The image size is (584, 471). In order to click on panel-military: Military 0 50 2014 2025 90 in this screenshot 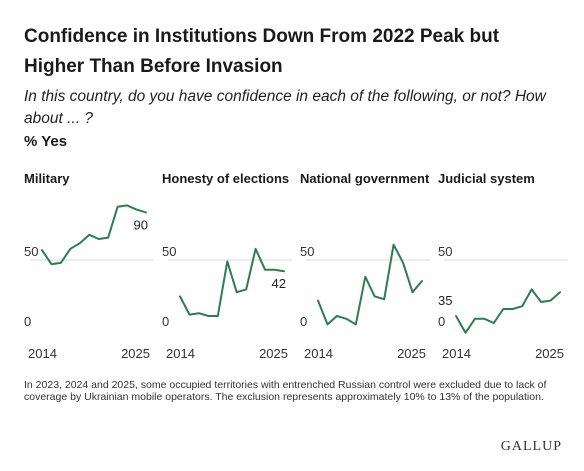, I will do `click(89, 272)`.